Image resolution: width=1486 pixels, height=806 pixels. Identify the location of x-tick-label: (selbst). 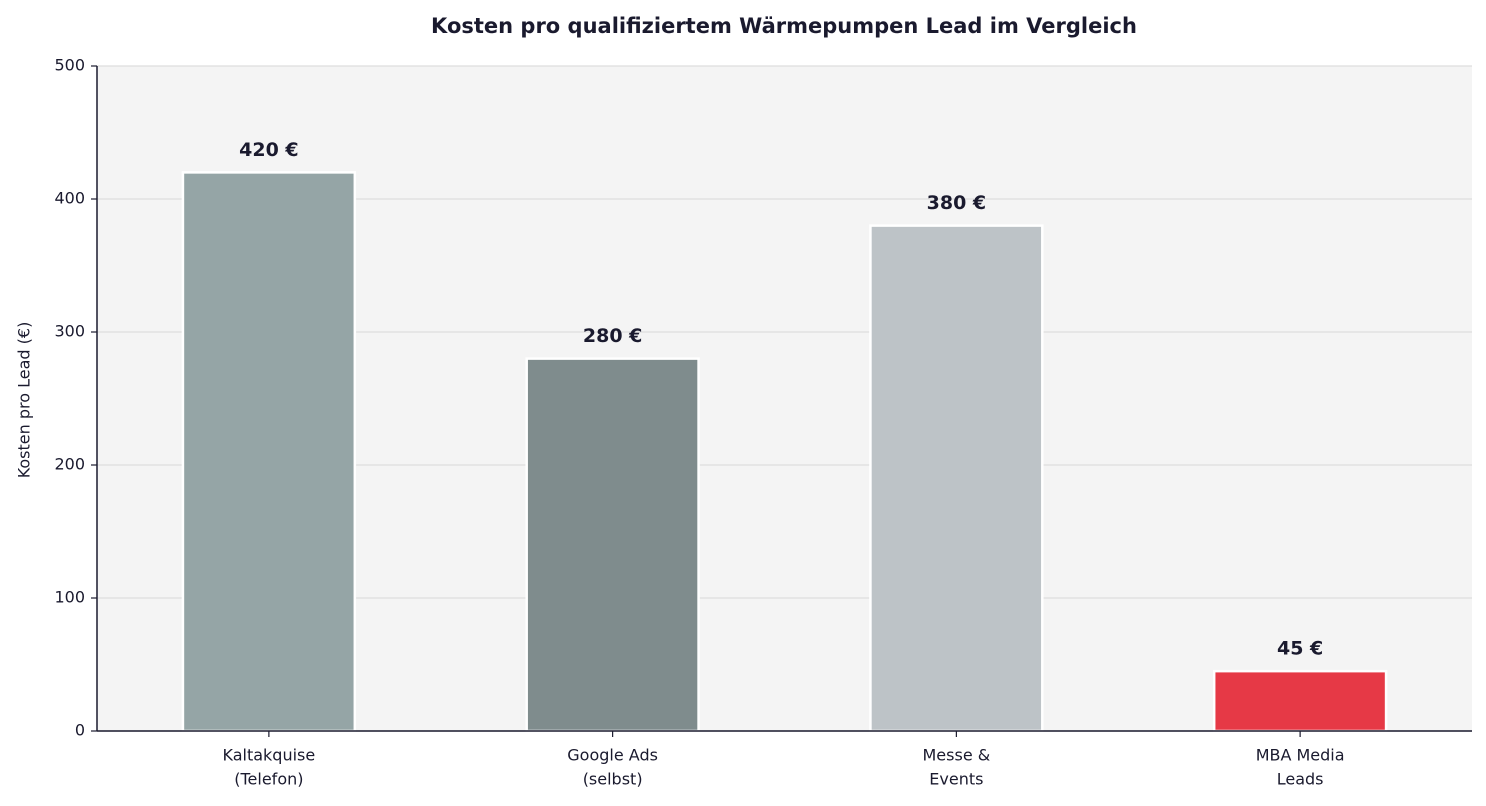
(613, 779).